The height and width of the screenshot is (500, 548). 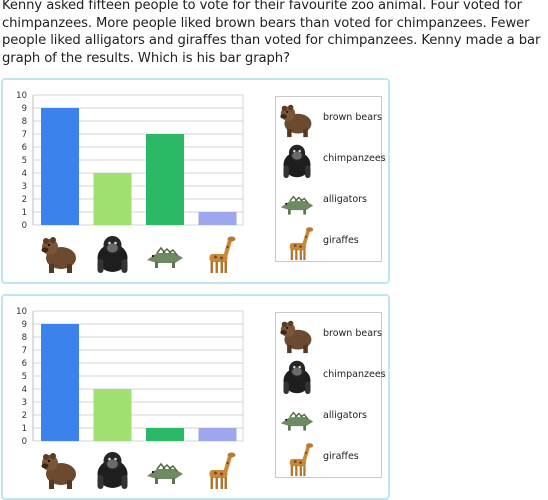 I want to click on legend-1: brown bears chimpanzees alligators giraffes, so click(x=330, y=179).